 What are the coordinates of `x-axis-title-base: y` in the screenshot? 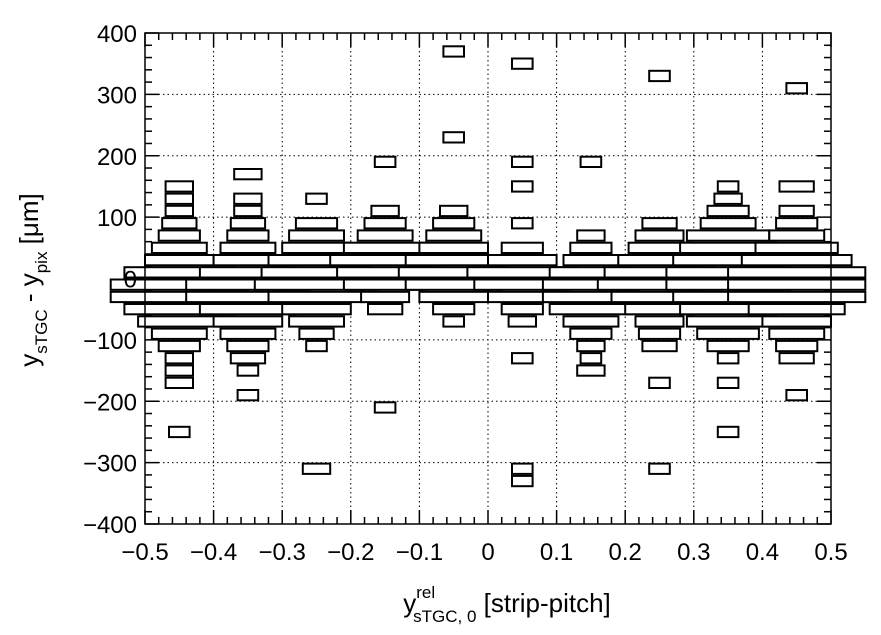 It's located at (409, 603).